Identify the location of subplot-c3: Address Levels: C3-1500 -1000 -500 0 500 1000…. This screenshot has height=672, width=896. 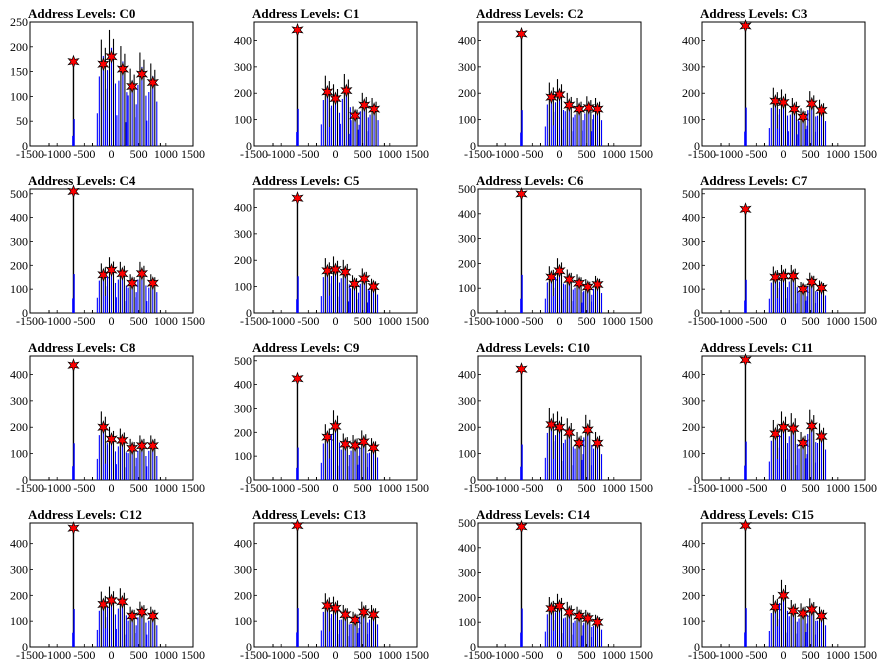
(779, 83).